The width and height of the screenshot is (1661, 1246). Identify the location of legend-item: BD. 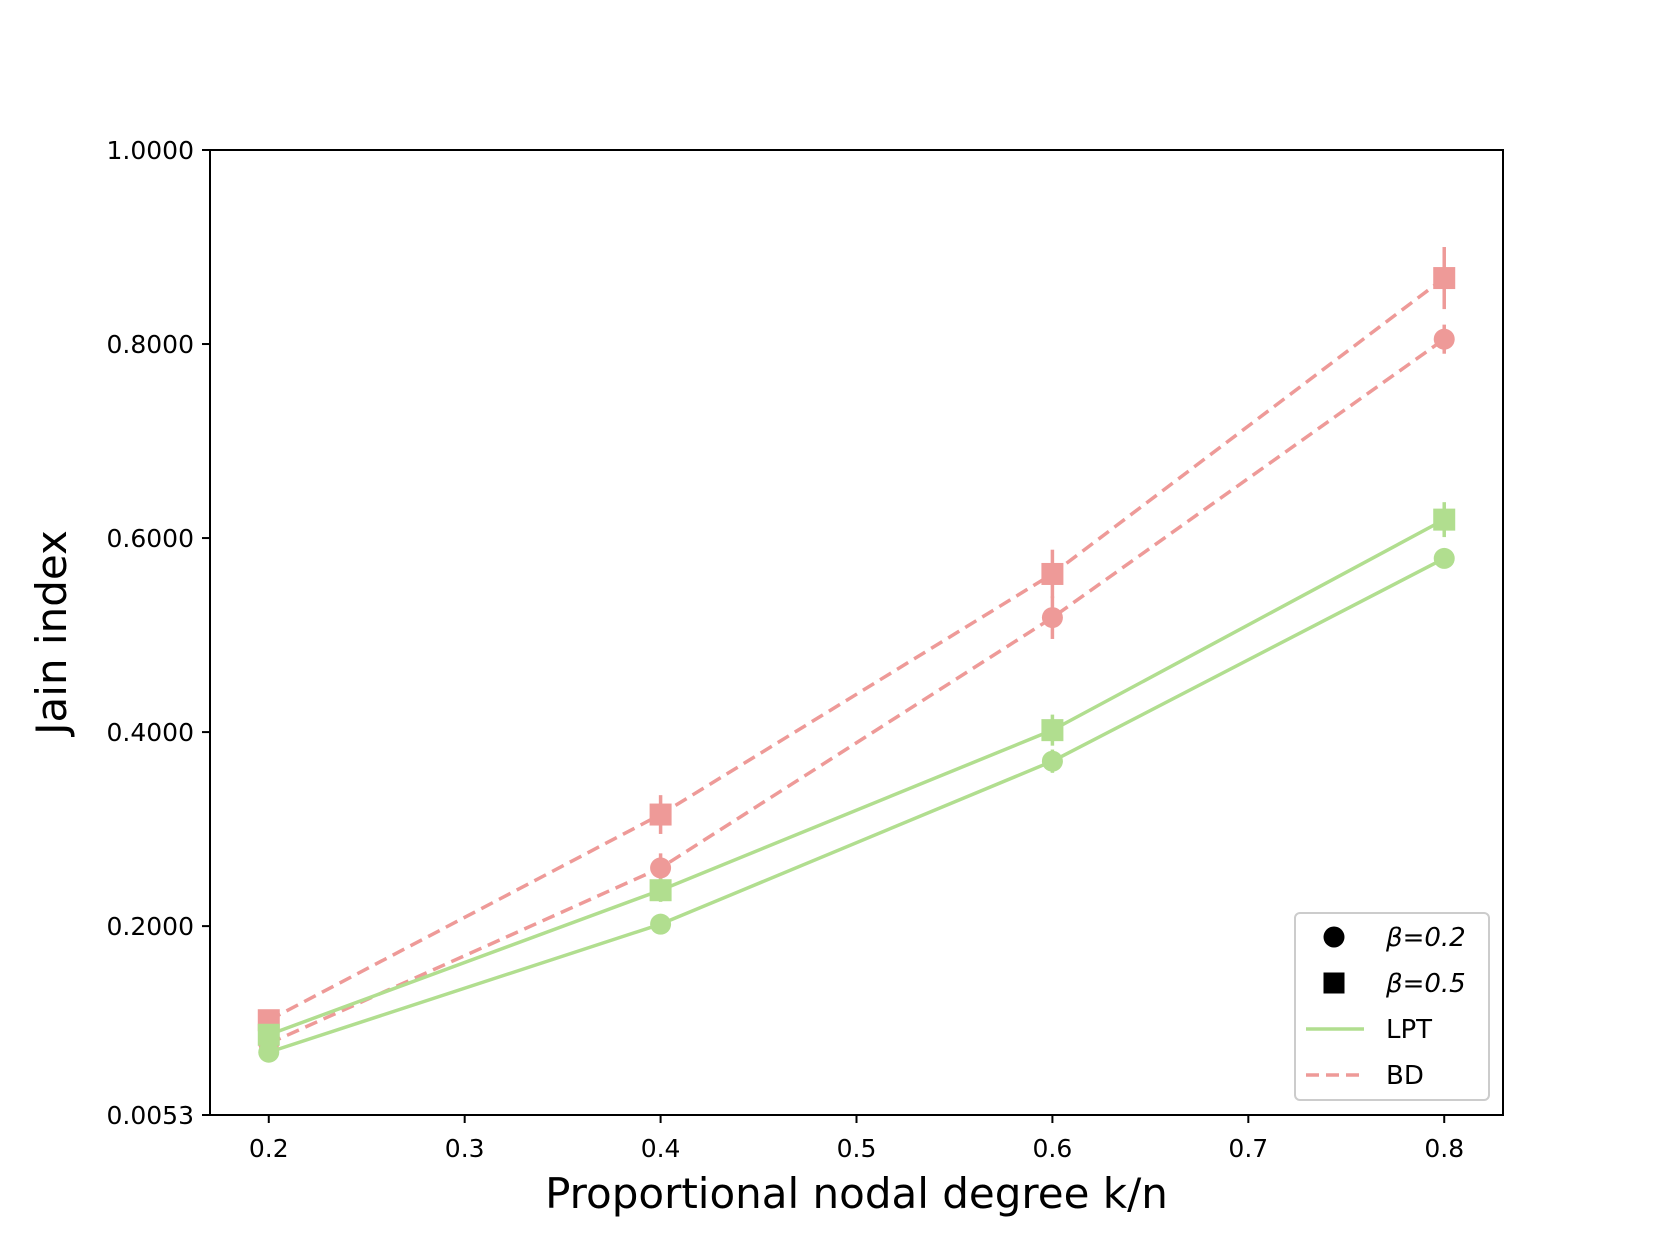
(1365, 1076).